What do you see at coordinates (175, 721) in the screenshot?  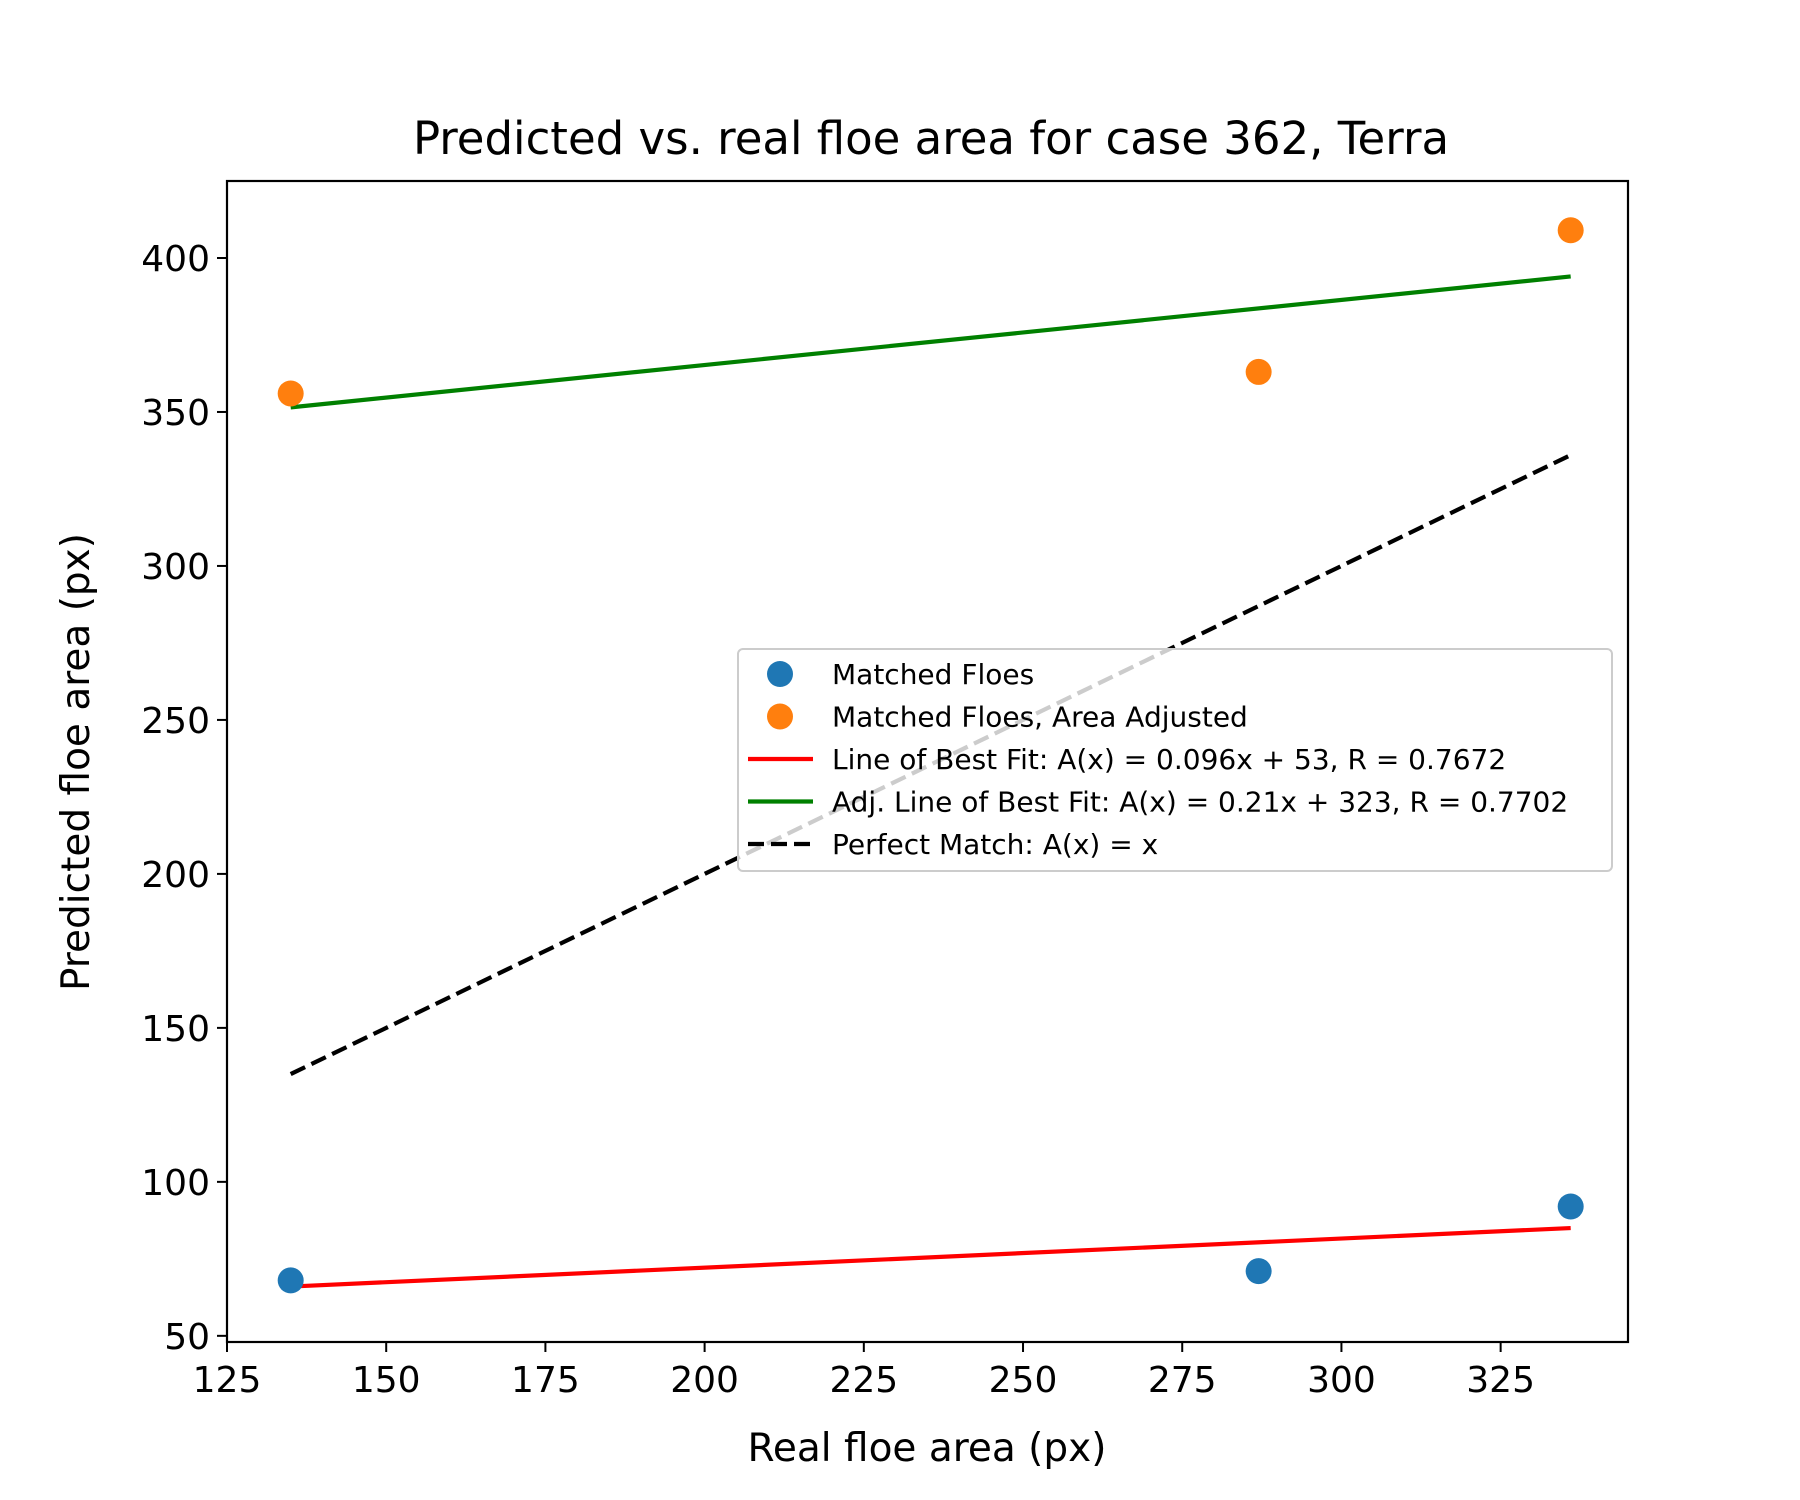 I see `y-tick-label: 250` at bounding box center [175, 721].